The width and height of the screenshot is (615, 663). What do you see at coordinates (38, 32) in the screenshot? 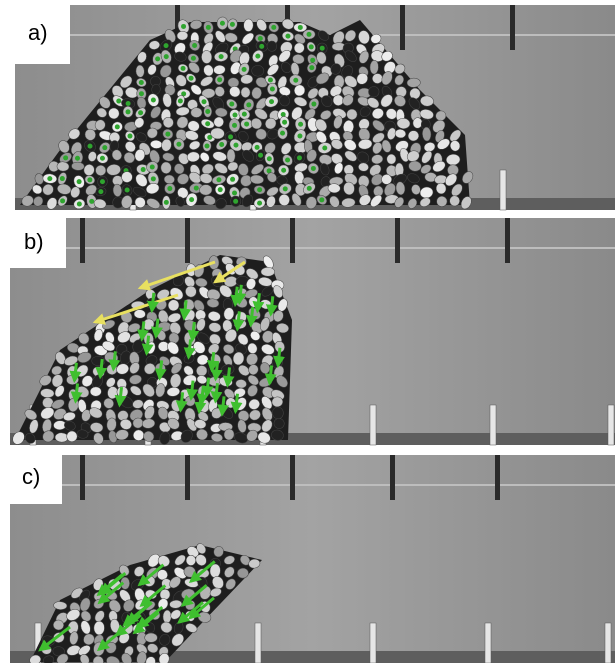
I see `panel-label: a)` at bounding box center [38, 32].